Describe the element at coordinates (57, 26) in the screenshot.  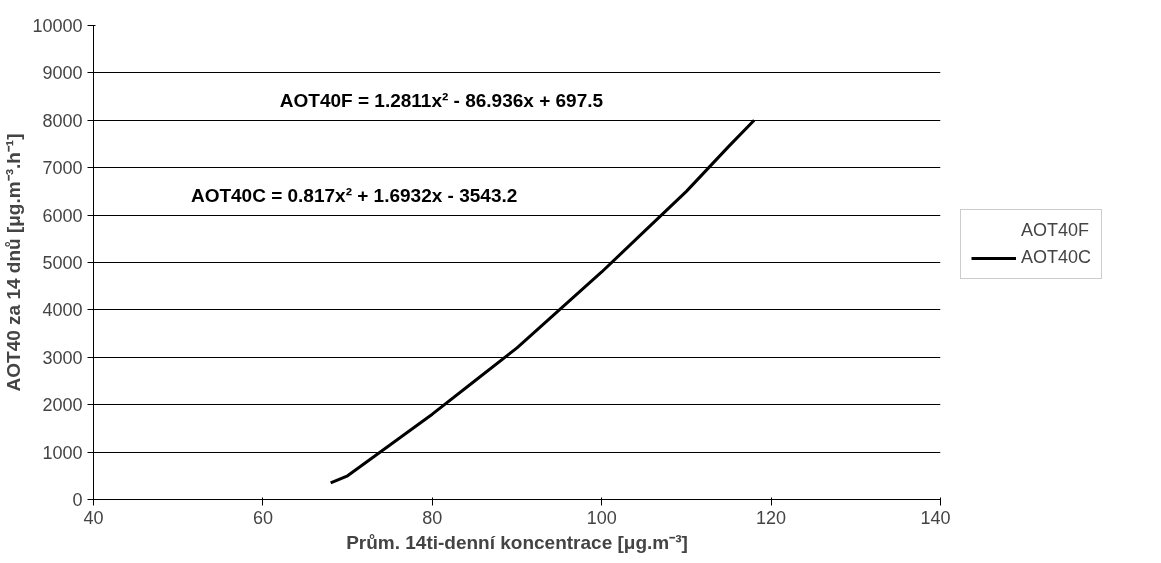
I see `y-tick-label: 10000` at that location.